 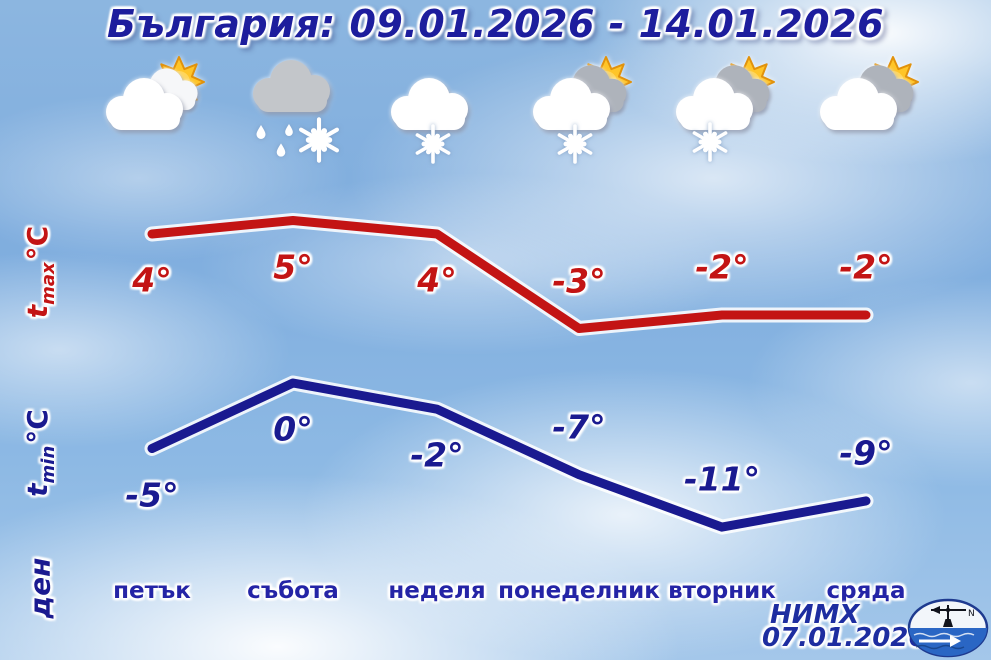 I want to click on issue-date: 07.01.2026, so click(x=844, y=638).